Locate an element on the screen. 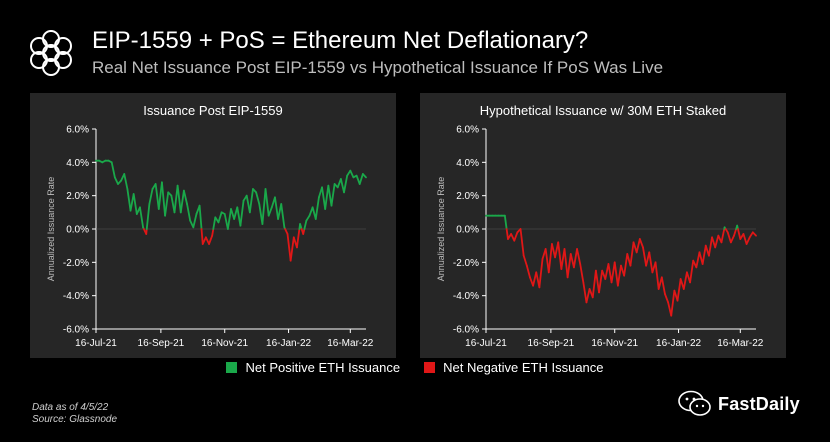 Image resolution: width=830 pixels, height=442 pixels. x-tick-label: 16-Sep-21 is located at coordinates (551, 343).